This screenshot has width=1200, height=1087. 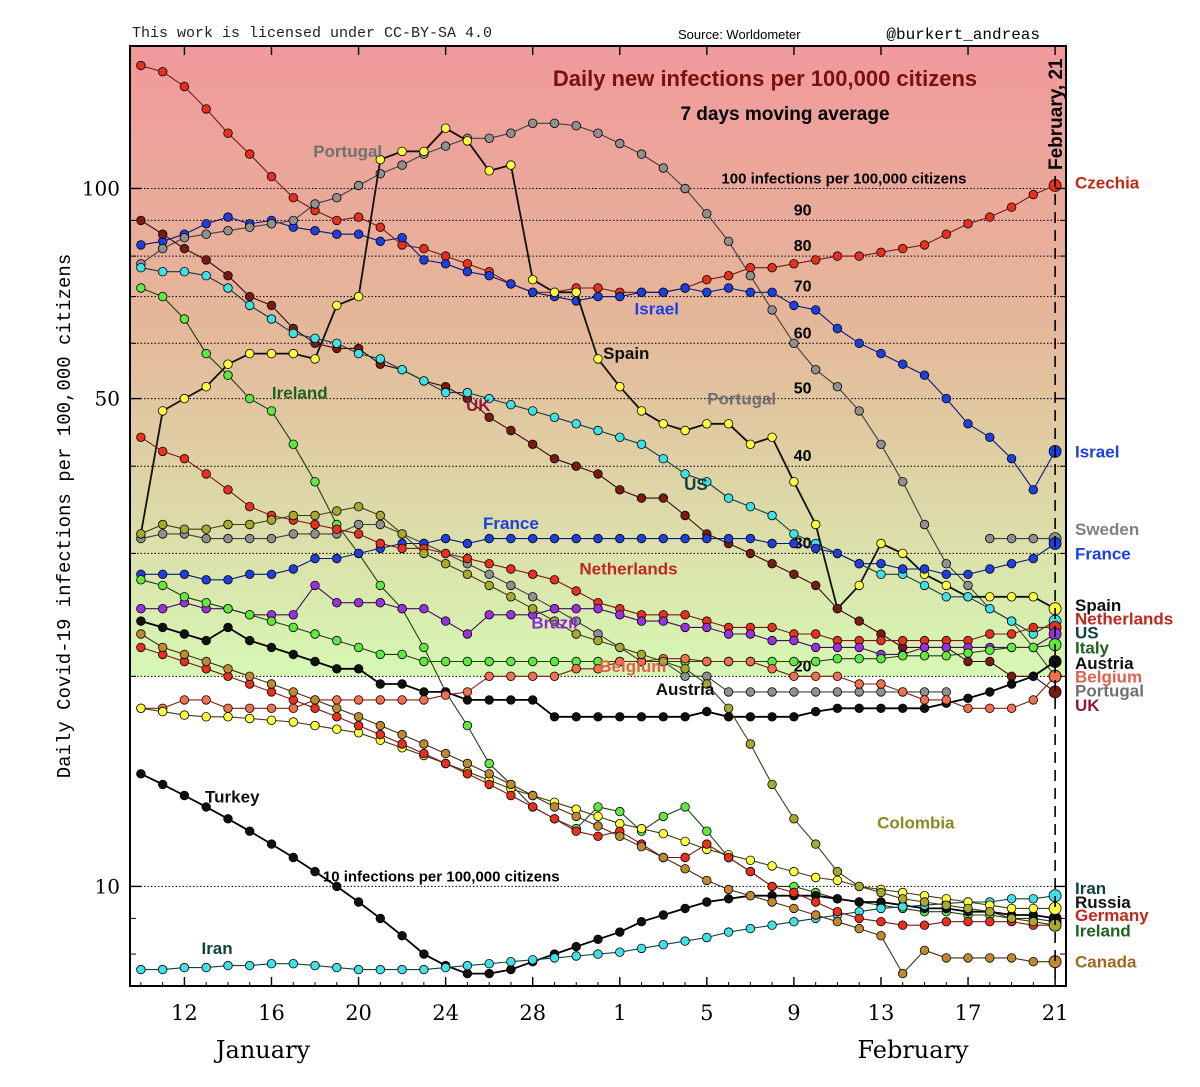 I want to click on end-label-ireland: Ireland, so click(x=1103, y=930).